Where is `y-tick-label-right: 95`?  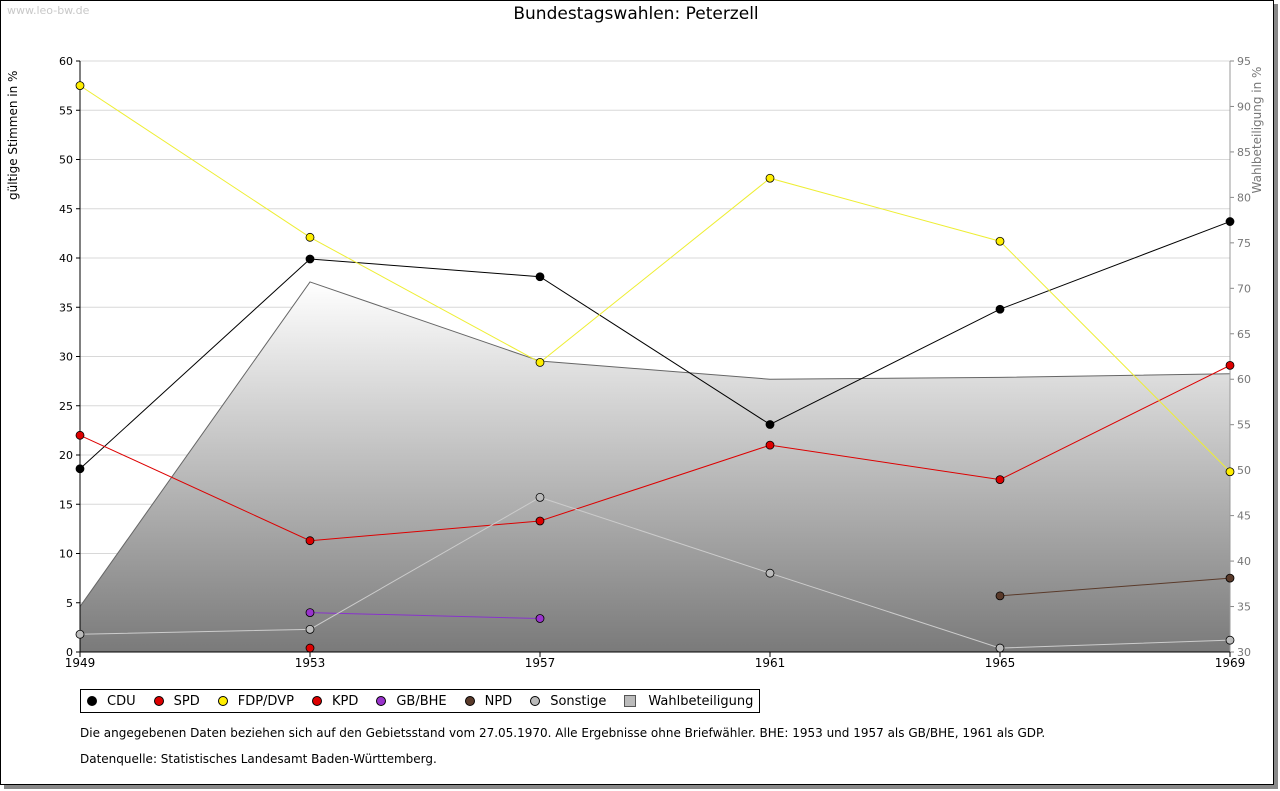 y-tick-label-right: 95 is located at coordinates (1244, 61).